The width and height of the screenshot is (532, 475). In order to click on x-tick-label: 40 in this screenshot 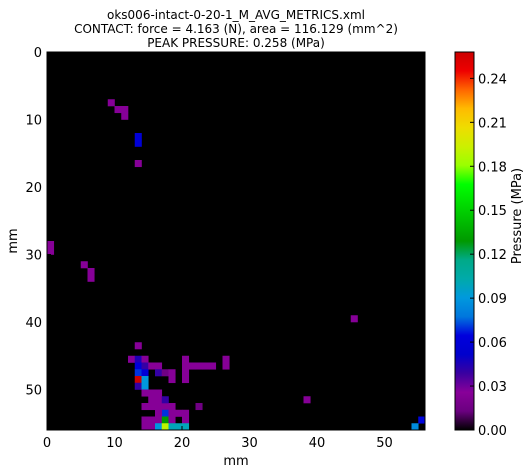, I will do `click(317, 443)`.